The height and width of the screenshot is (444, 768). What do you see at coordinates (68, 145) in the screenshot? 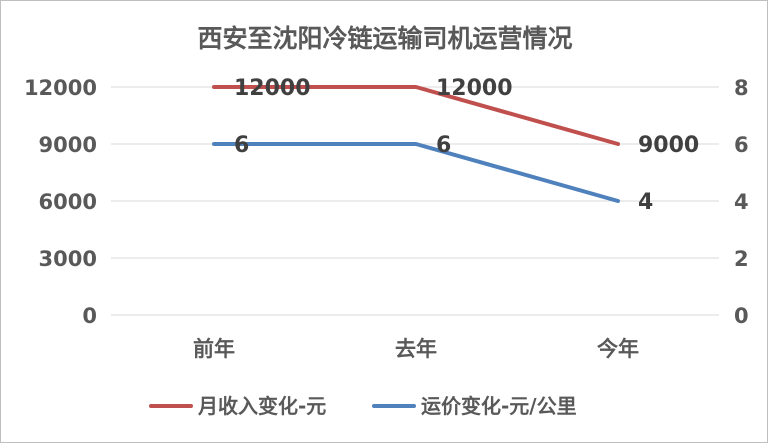
I see `left-axis-tick-label: 9000` at bounding box center [68, 145].